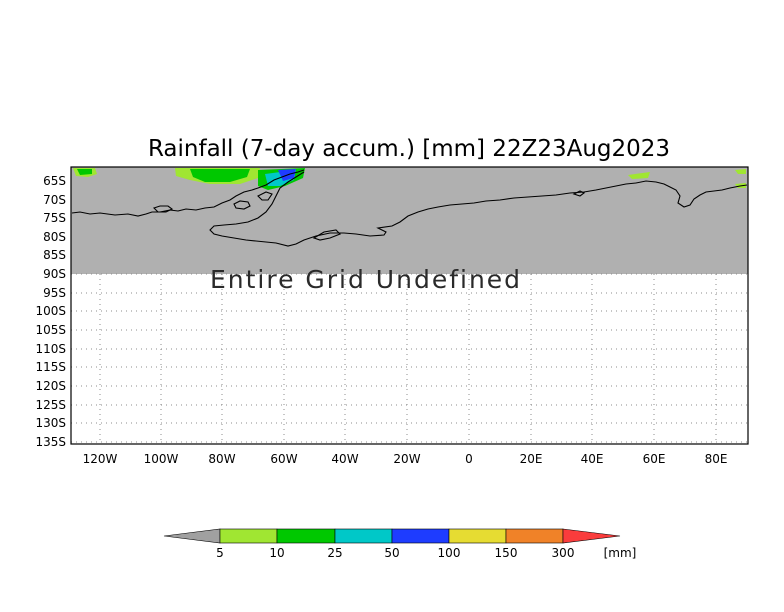  What do you see at coordinates (334, 553) in the screenshot?
I see `legend-tick-label: 25` at bounding box center [334, 553].